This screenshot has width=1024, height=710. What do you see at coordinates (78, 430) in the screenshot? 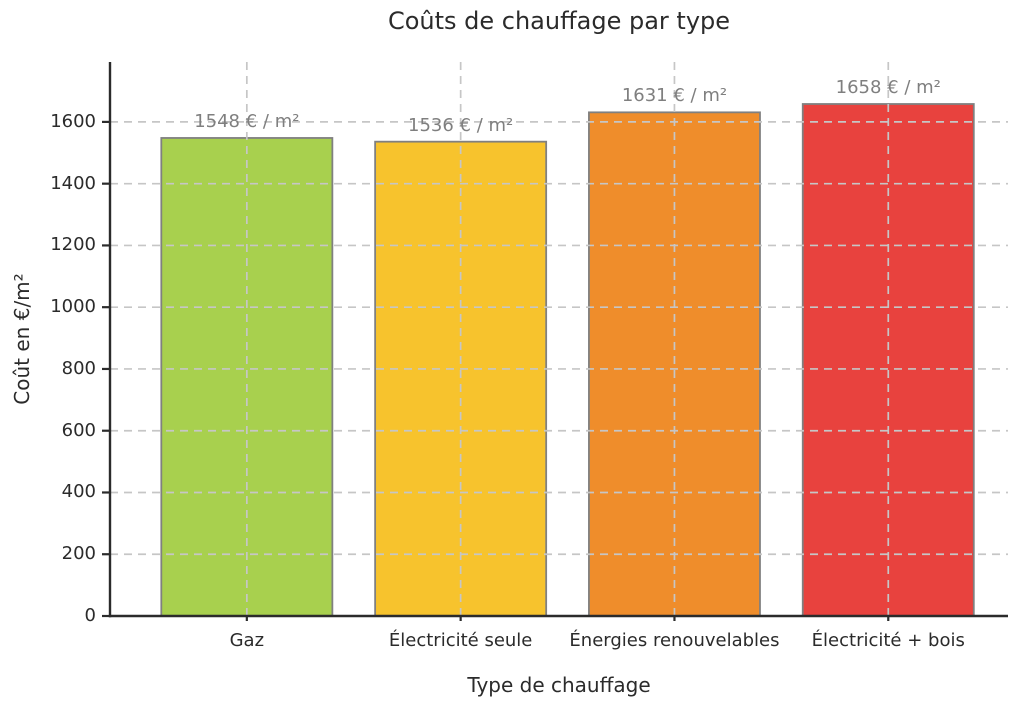
I see `y-tick-label-600: 600` at bounding box center [78, 430].